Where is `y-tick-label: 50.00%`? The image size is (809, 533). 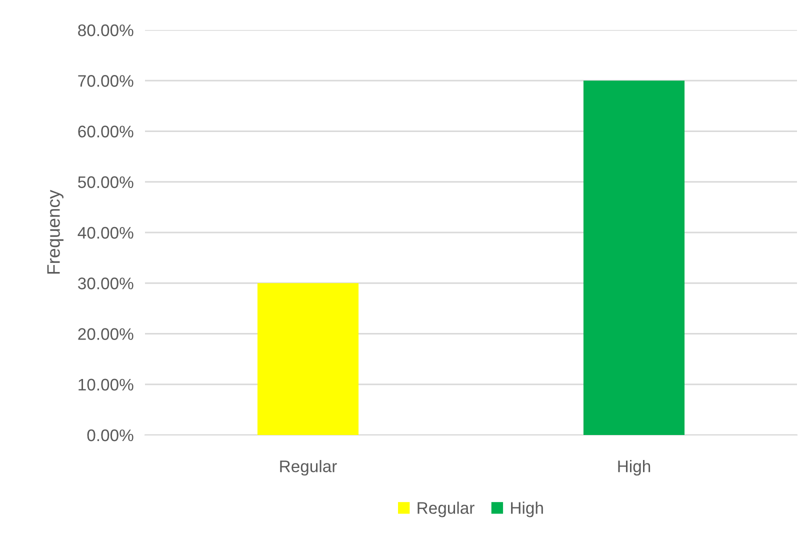
y-tick-label: 50.00% is located at coordinates (106, 182).